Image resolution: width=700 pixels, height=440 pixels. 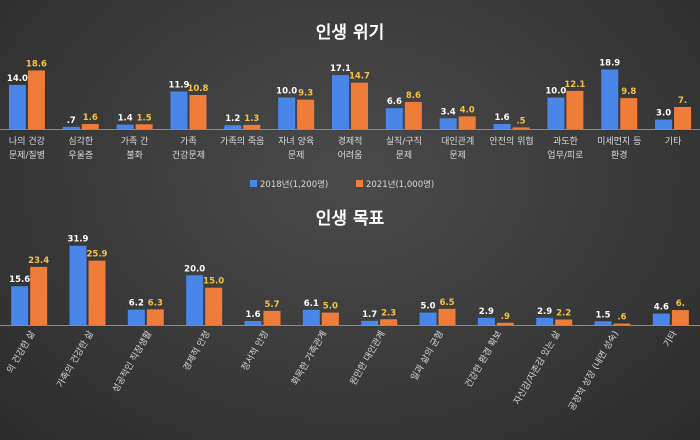 I want to click on value-label-2021-4: 1.3, so click(x=251, y=119).